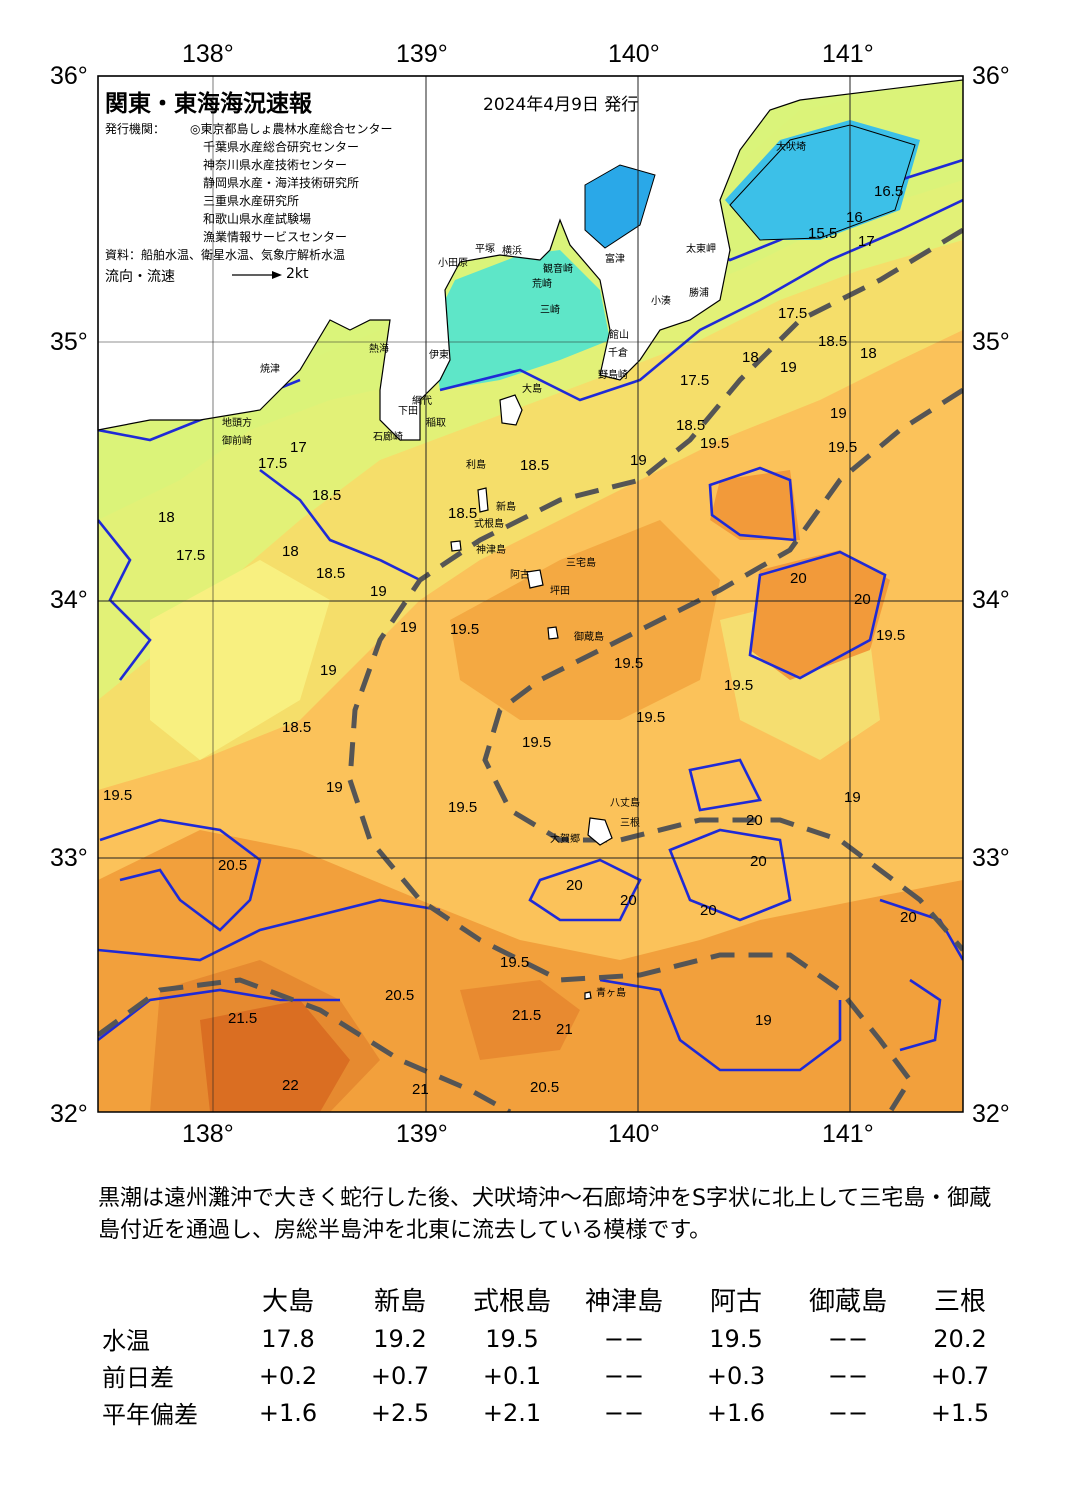 This screenshot has width=1065, height=1505. Describe the element at coordinates (379, 348) in the screenshot. I see `place-name: 熱海` at that location.